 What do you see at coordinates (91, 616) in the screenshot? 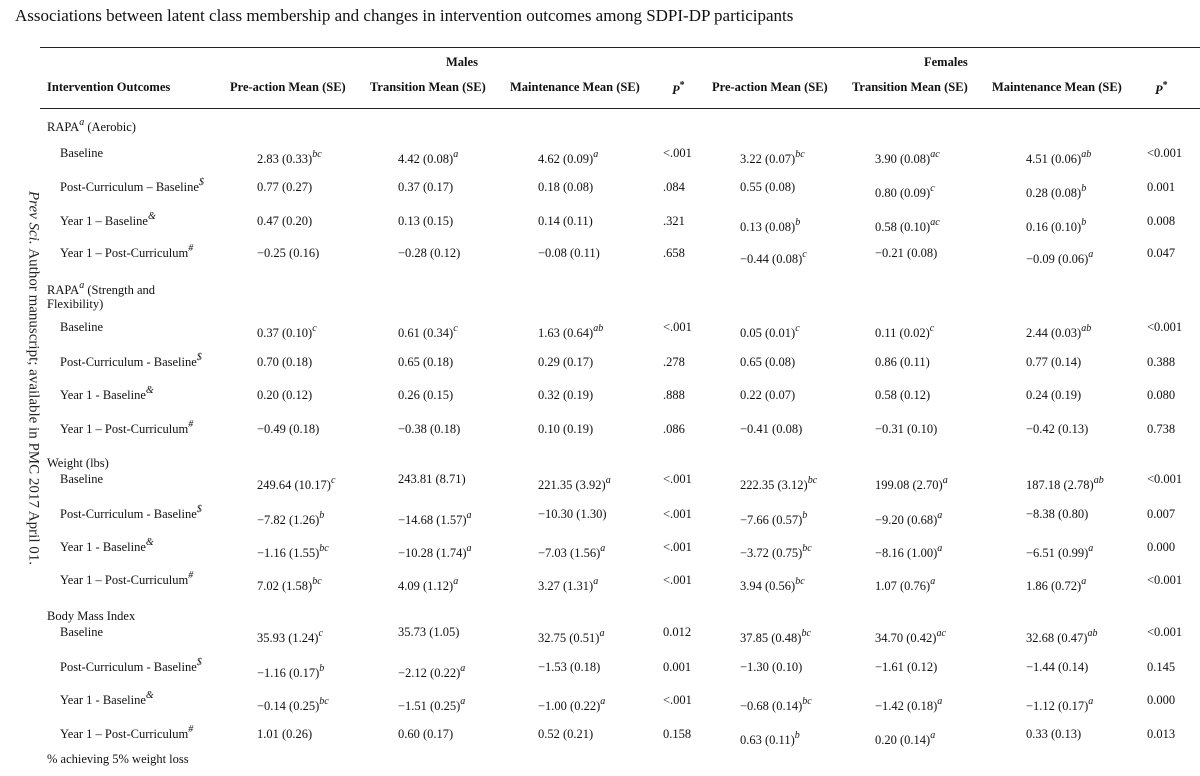
I see `section-label: Body Mass Index` at bounding box center [91, 616].